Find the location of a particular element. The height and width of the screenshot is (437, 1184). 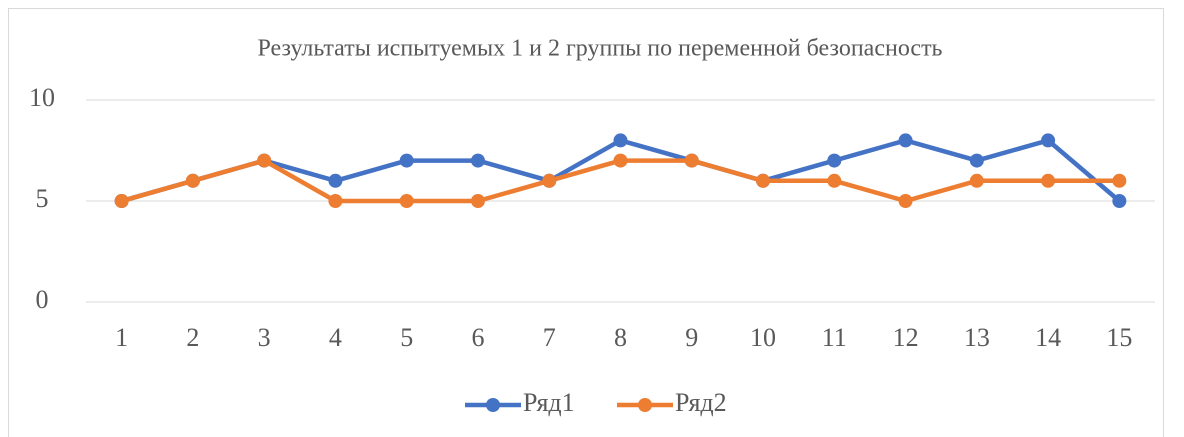

legend-label: Ряд1 is located at coordinates (549, 402).